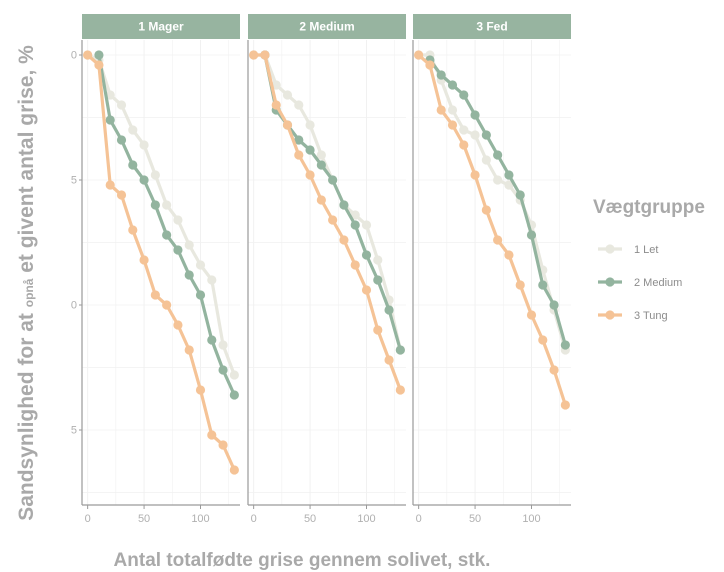  I want to click on y-axis-title-part2: et givent antal grise, %, so click(26, 162).